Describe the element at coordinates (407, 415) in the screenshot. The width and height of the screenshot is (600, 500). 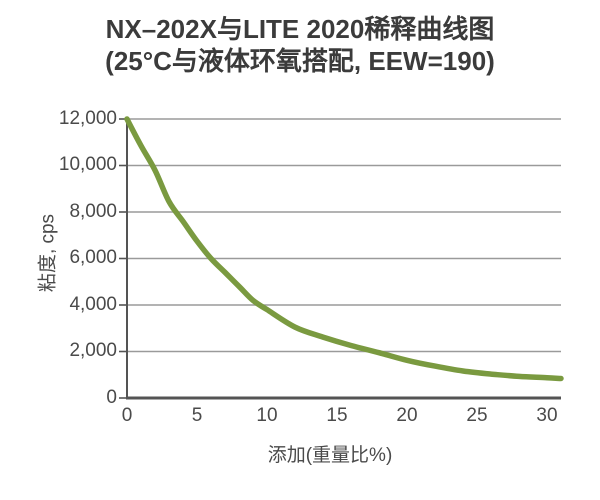
I see `x-tick-label: 20` at that location.